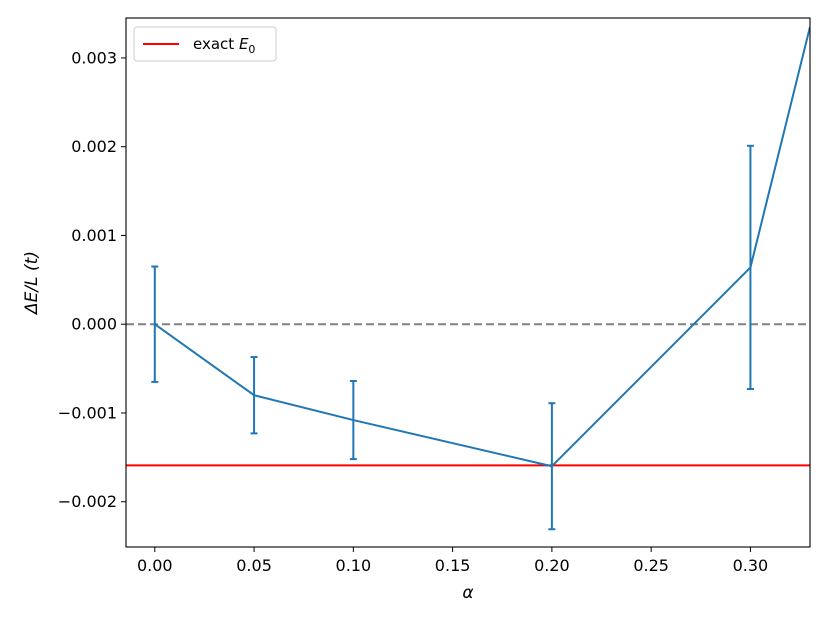  What do you see at coordinates (453, 565) in the screenshot?
I see `x-tick-label-3: 0.15` at bounding box center [453, 565].